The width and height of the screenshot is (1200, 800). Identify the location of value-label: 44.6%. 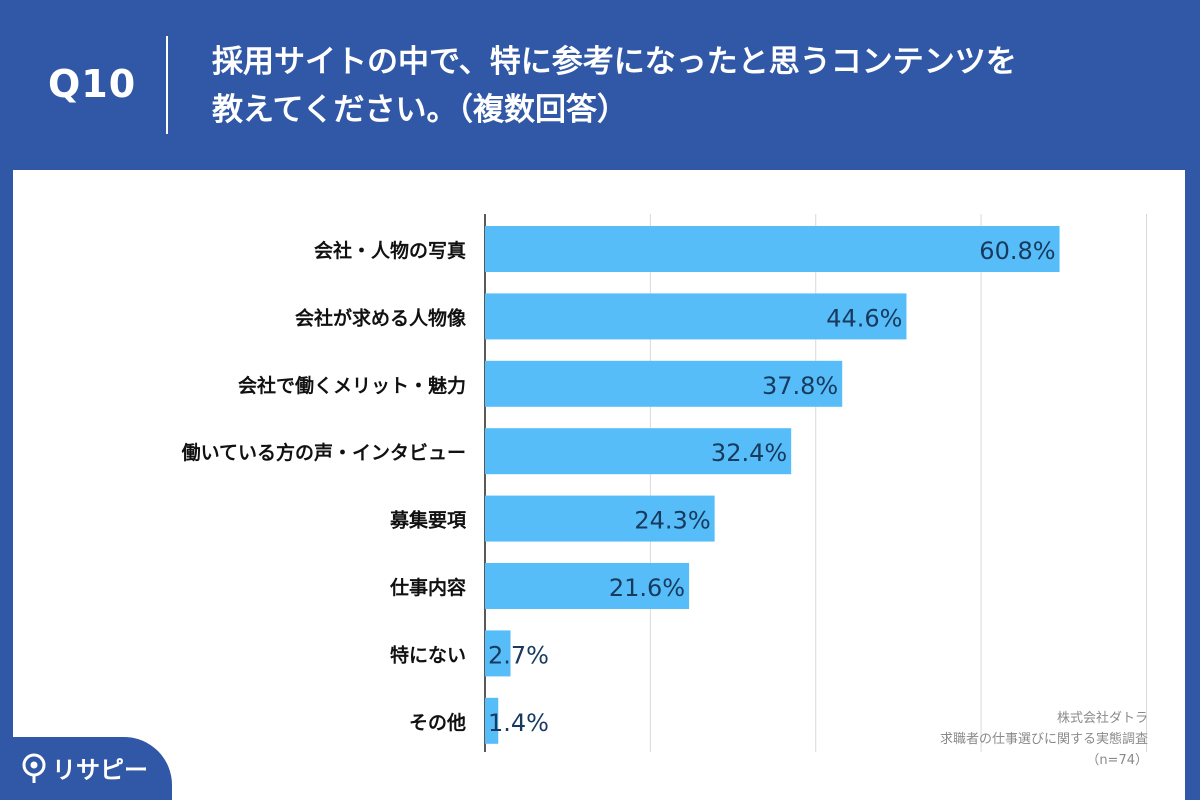
(864, 318).